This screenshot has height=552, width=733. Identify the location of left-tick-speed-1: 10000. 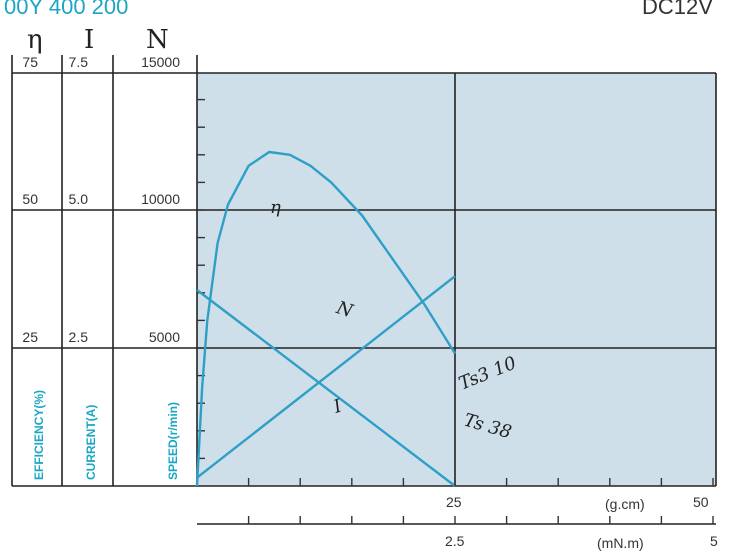
(160, 199).